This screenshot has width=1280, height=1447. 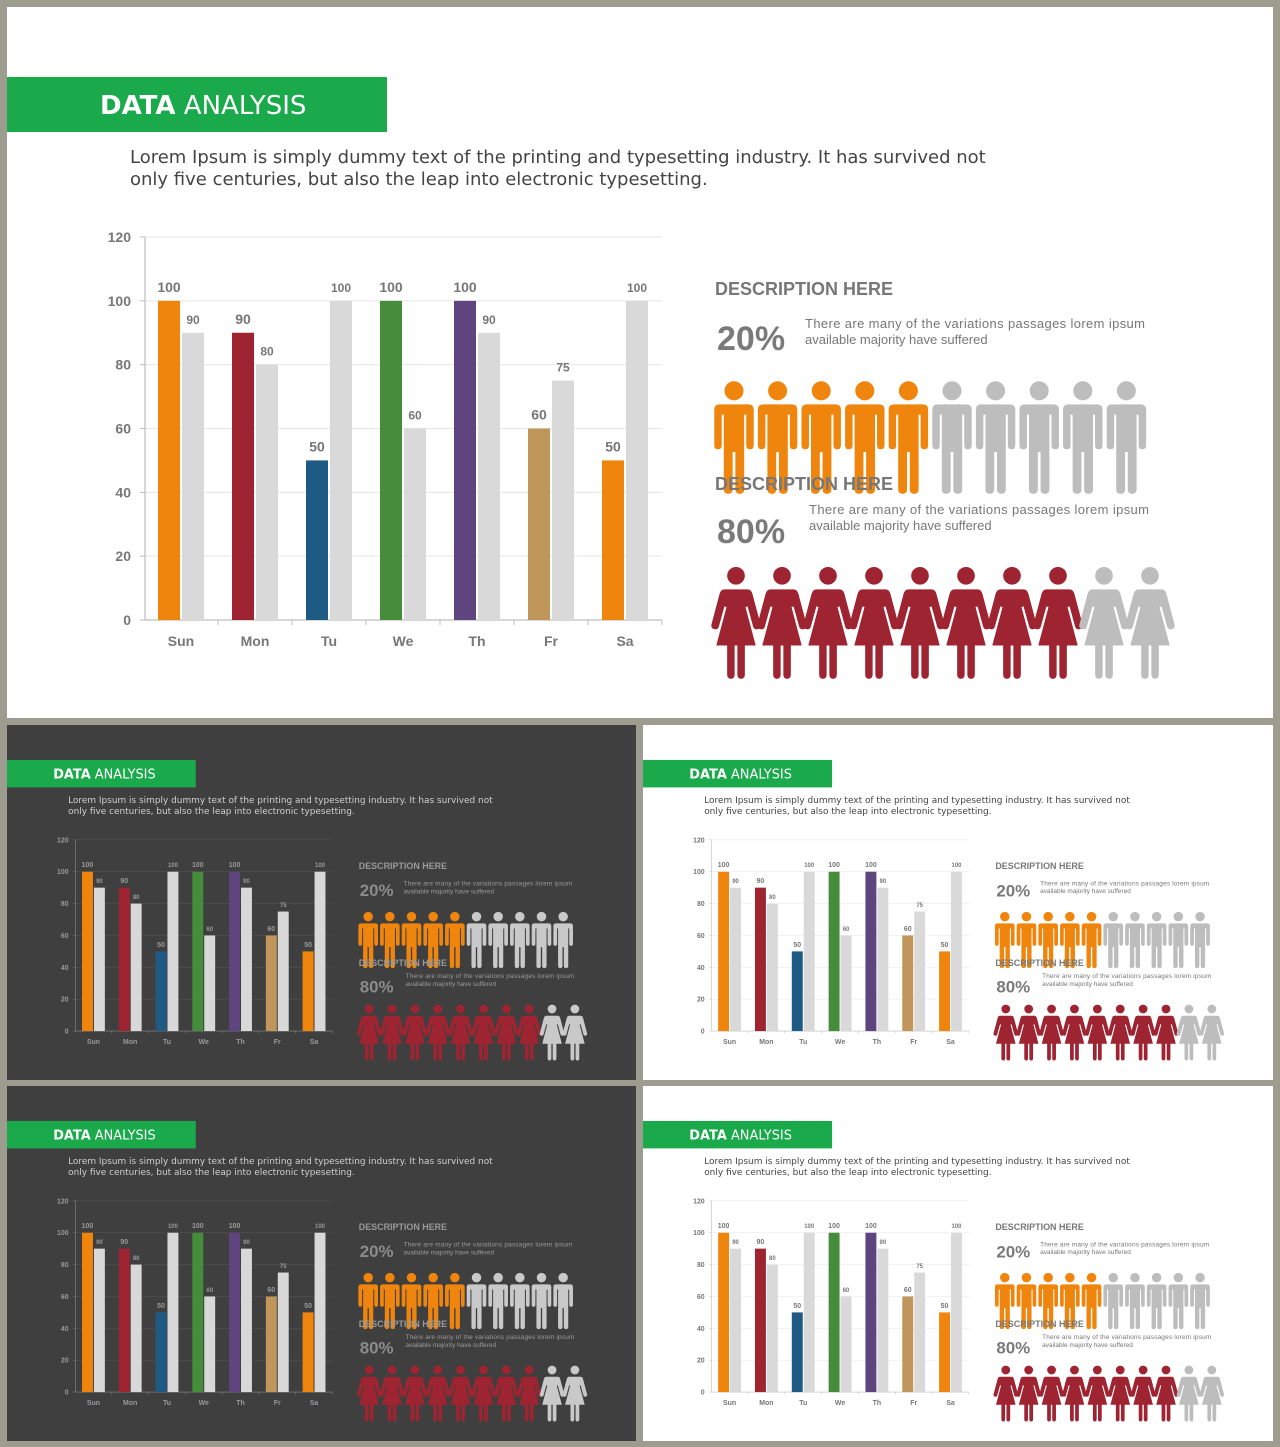 What do you see at coordinates (138, 106) in the screenshot?
I see `page-title-bold: DATA` at bounding box center [138, 106].